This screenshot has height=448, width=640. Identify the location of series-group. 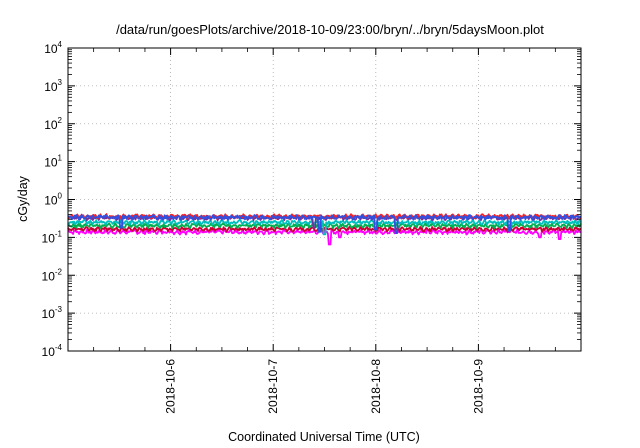
(324, 229).